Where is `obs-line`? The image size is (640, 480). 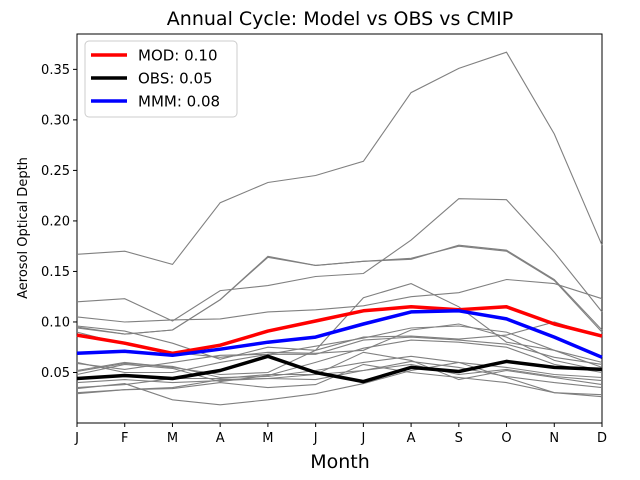
obs-line is located at coordinates (339, 369).